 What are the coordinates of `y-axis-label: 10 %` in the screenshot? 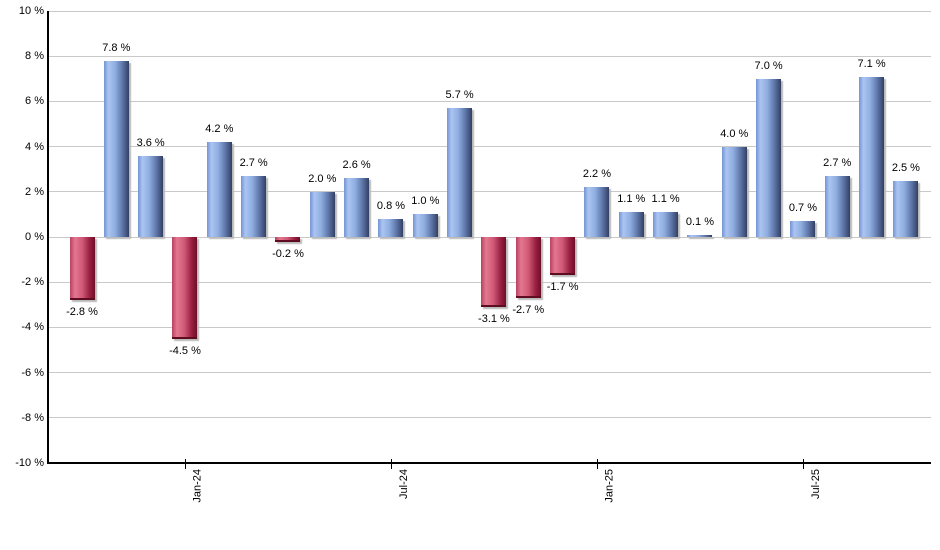 It's located at (31, 11).